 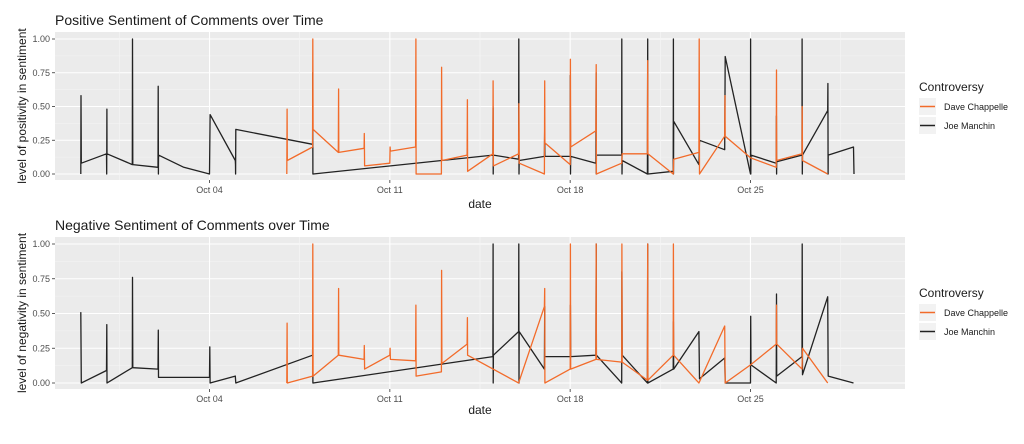 I want to click on negative-legend: Controversy Dave Chappelle Joe Manchin, so click(x=963, y=313).